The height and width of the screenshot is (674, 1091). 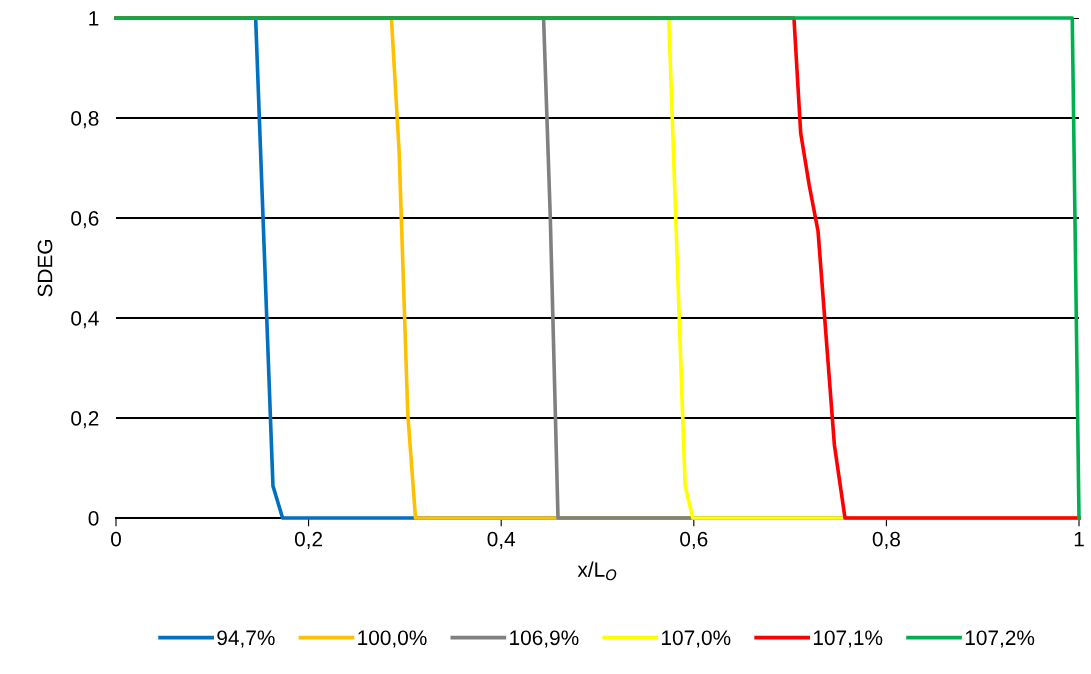 What do you see at coordinates (501, 540) in the screenshot?
I see `x-tick-label: 0,4` at bounding box center [501, 540].